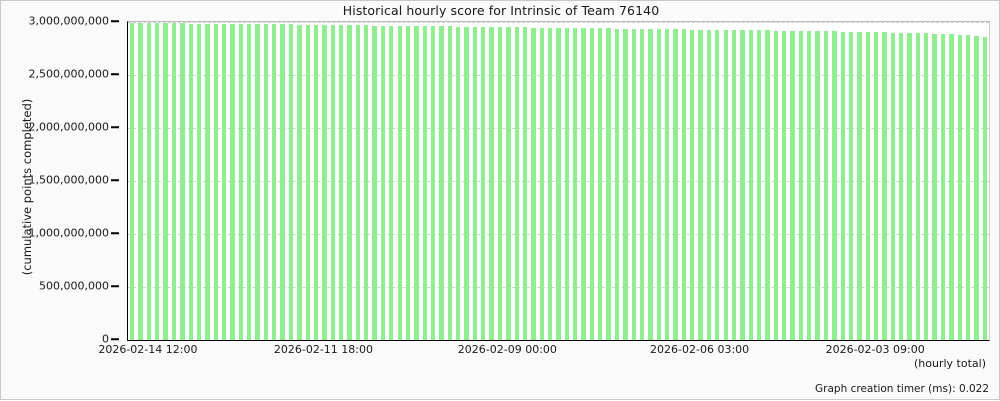 This screenshot has width=1000, height=401. What do you see at coordinates (950, 363) in the screenshot?
I see `x-axis-label: (hourly total)` at bounding box center [950, 363].